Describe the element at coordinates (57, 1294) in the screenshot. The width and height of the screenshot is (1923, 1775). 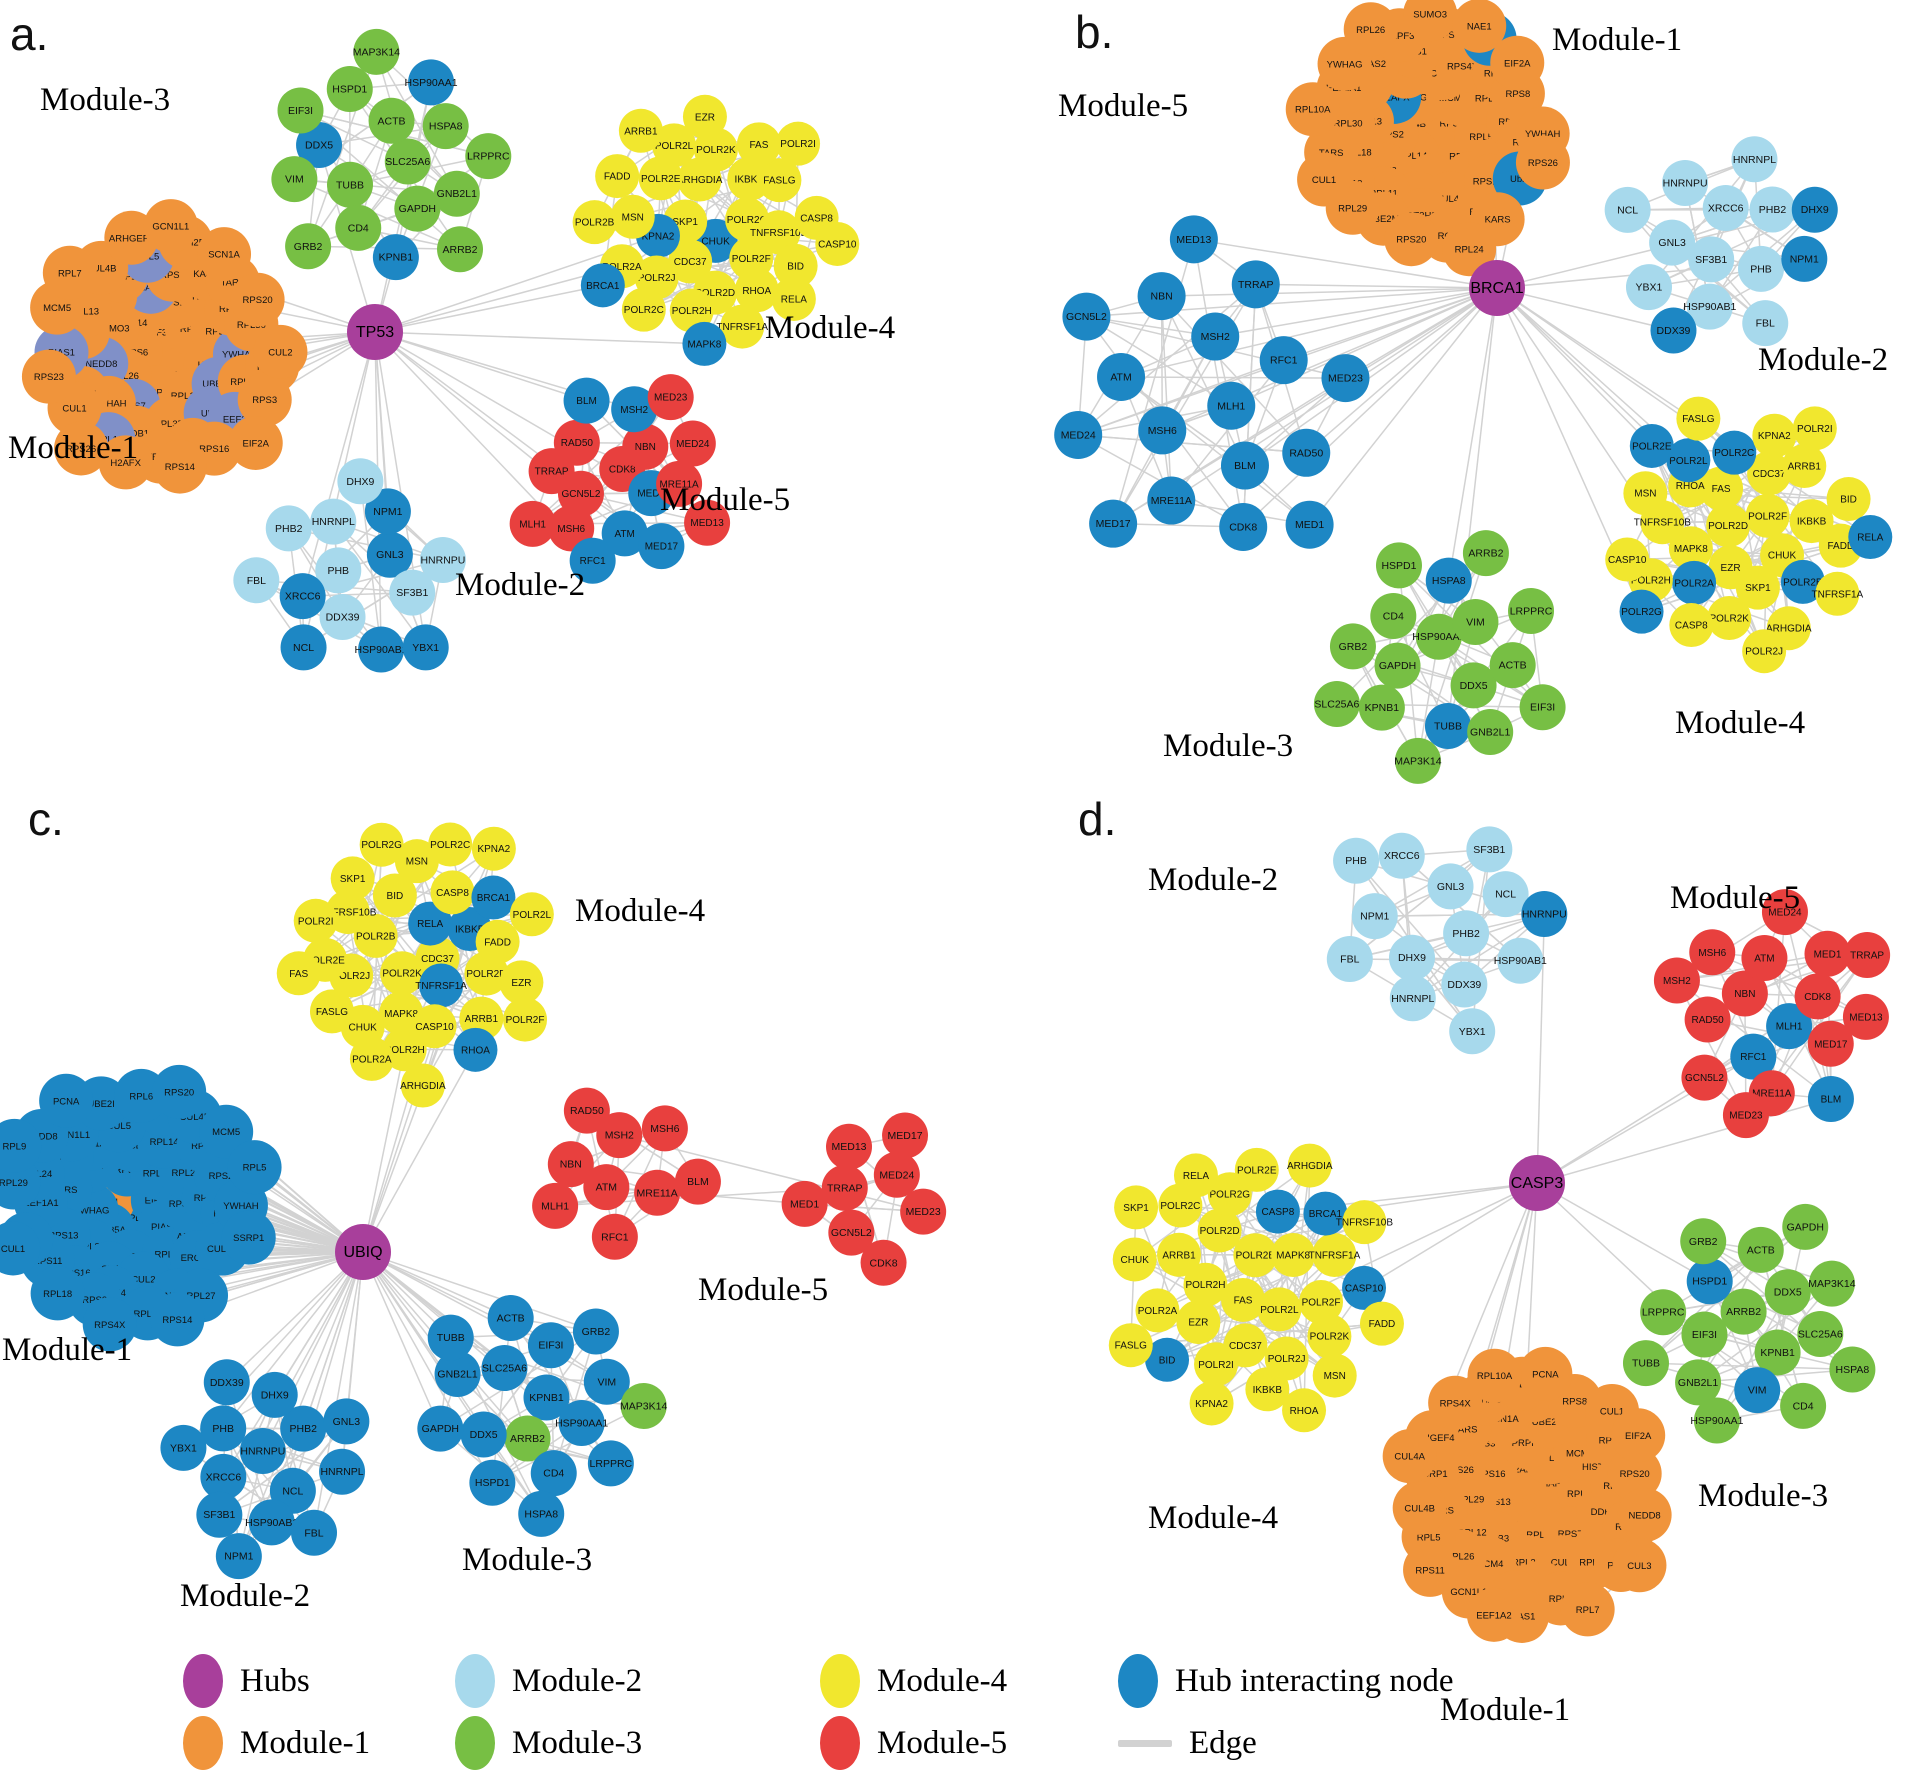
I see `svg-text: RPL18` at that location.